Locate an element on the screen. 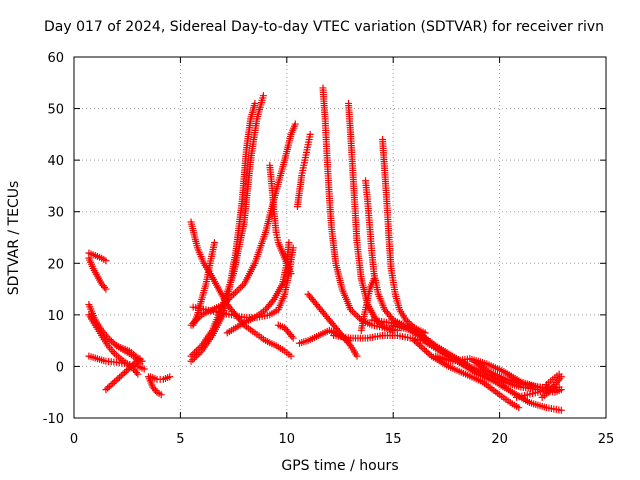  y-tick-label: -10 is located at coordinates (53, 419).